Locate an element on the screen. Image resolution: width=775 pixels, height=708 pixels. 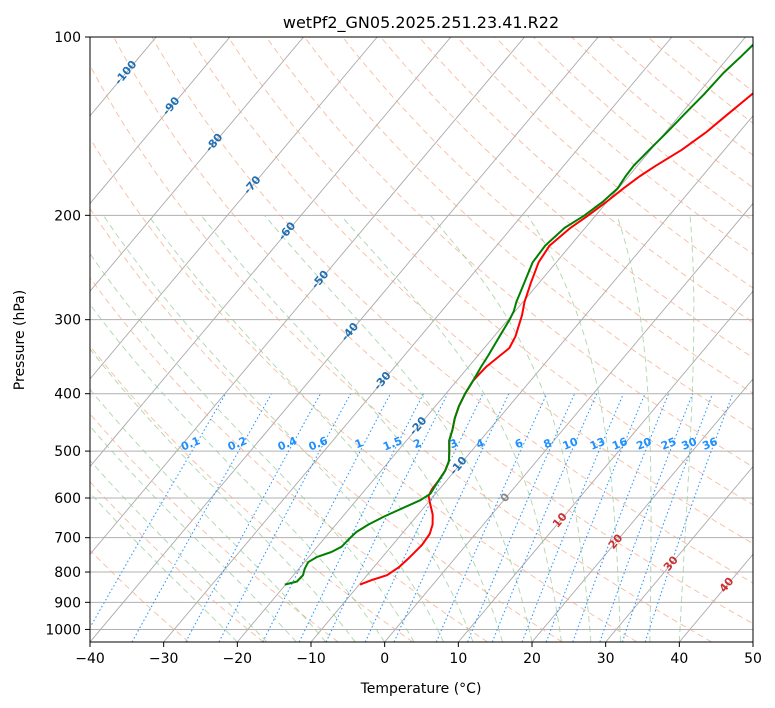
mixing-ratio-label: 20 is located at coordinates (643, 444).